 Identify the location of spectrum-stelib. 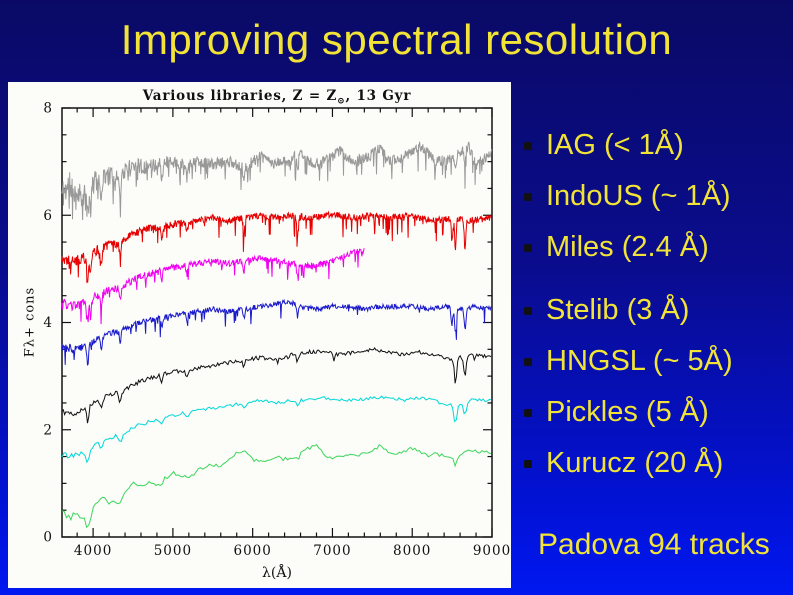
(276, 332).